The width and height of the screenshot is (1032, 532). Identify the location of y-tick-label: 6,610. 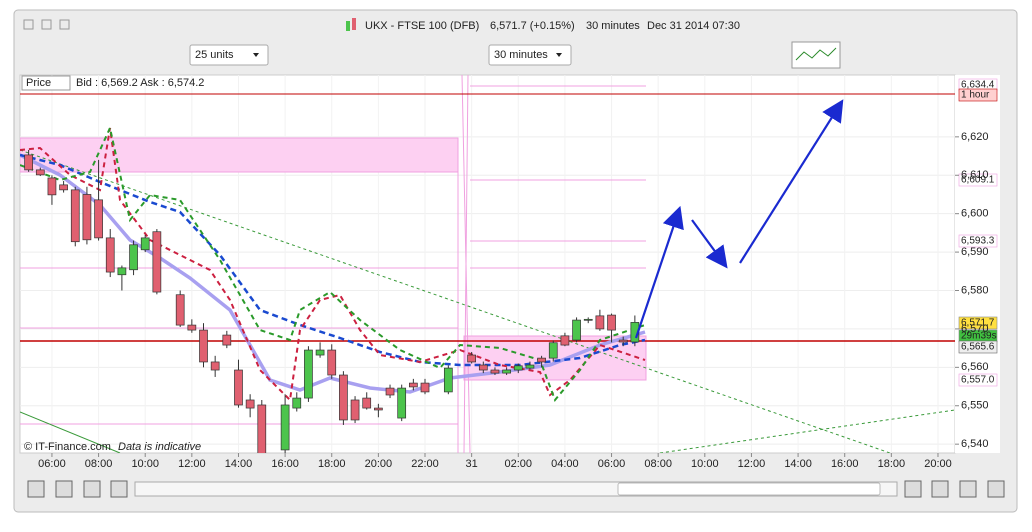
(975, 175).